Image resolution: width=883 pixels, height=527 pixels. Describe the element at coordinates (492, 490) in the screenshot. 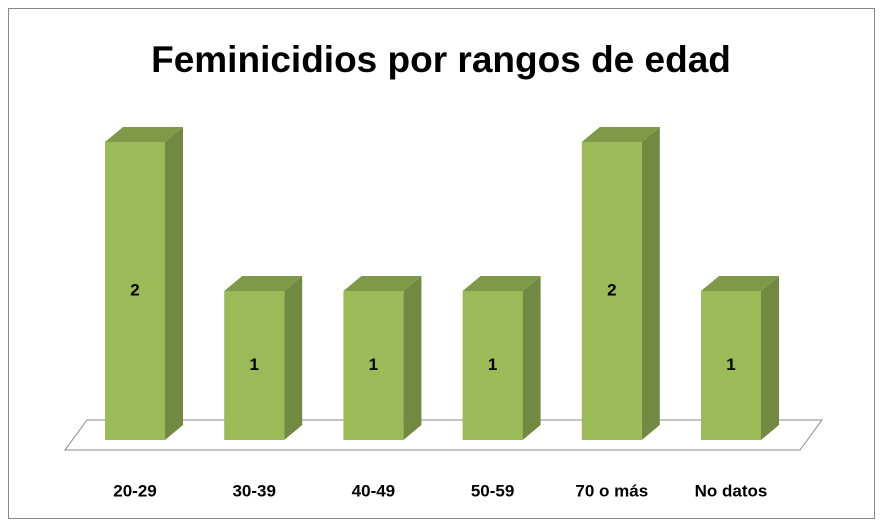

I see `x-tick-label: 50-59` at that location.